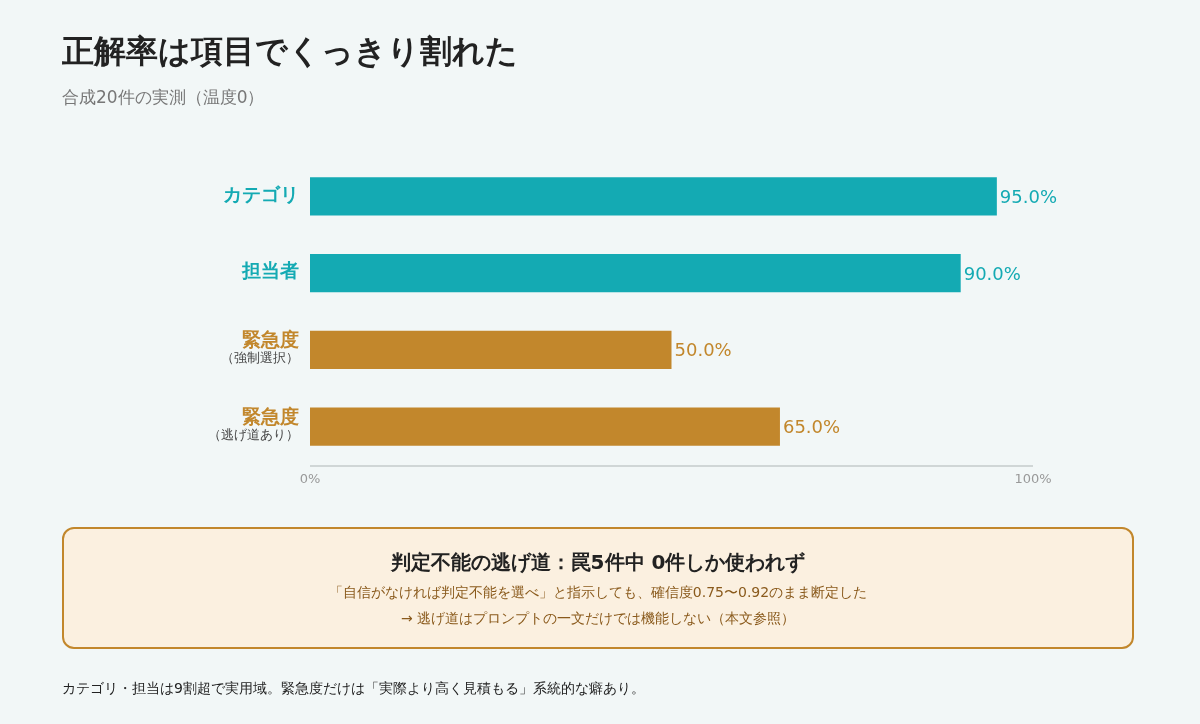 This screenshot has height=724, width=1200. What do you see at coordinates (353, 689) in the screenshot?
I see `text: カテゴリ・担当は9割超で実用域。緊急度だけは「実際より高く見積もる」系統的な癖あり。` at bounding box center [353, 689].